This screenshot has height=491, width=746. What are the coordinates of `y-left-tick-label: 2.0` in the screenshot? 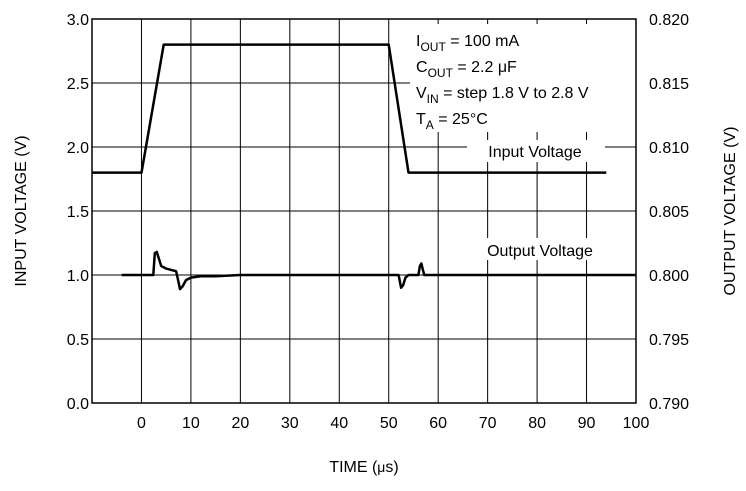 It's located at (78, 148).